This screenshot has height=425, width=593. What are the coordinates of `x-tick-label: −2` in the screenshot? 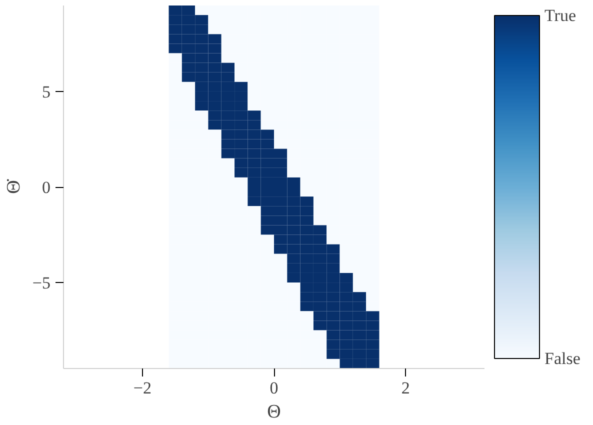 It's located at (142, 388).